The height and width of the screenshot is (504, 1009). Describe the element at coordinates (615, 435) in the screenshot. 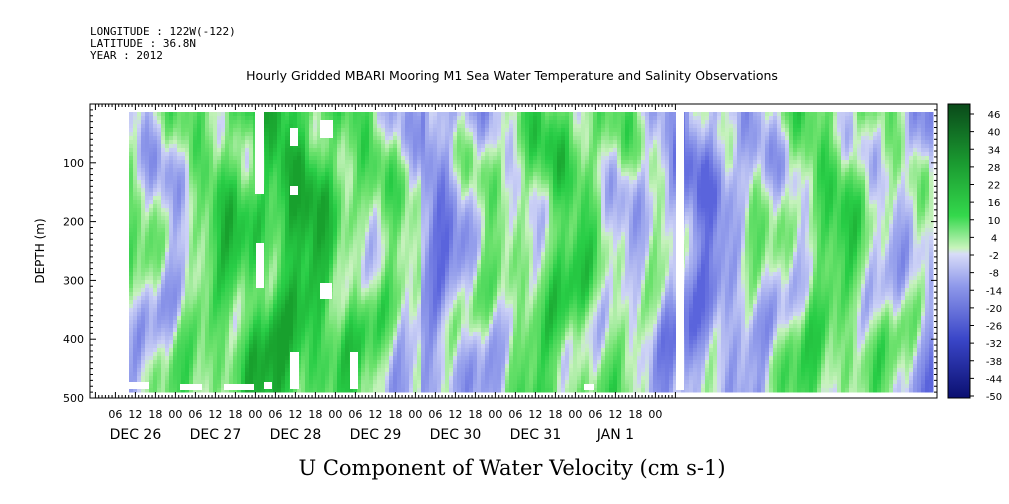

I see `x-day-label: JAN 1` at that location.